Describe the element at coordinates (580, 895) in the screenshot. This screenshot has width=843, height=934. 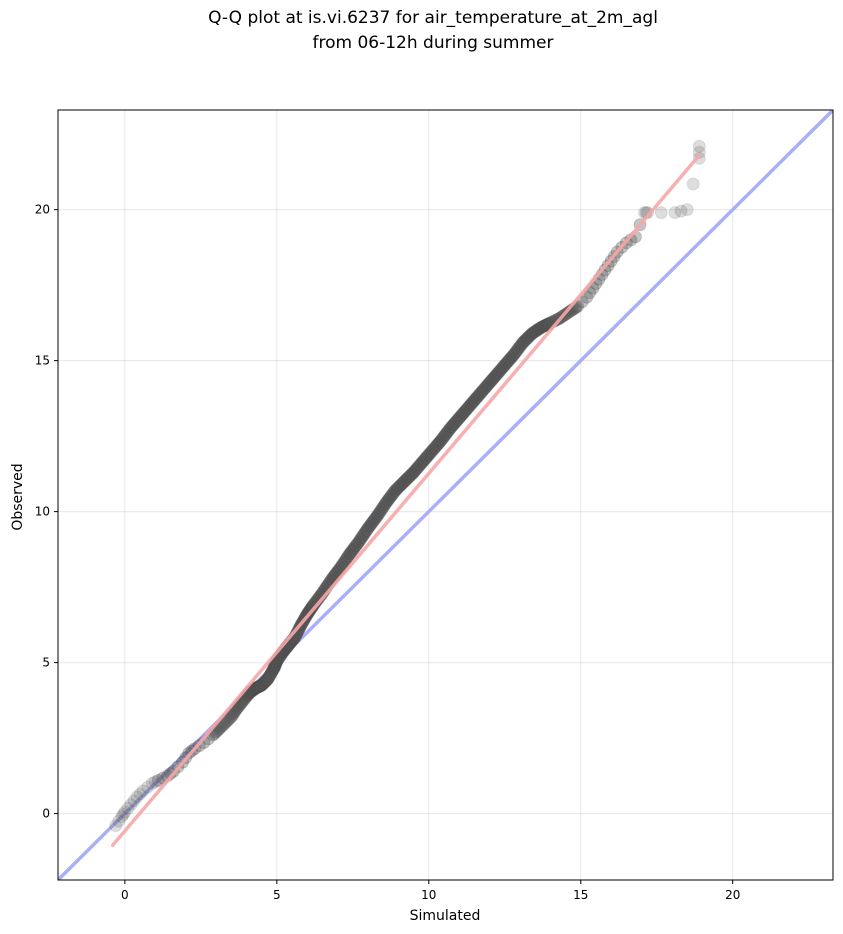
I see `x-tick-label: 15` at that location.